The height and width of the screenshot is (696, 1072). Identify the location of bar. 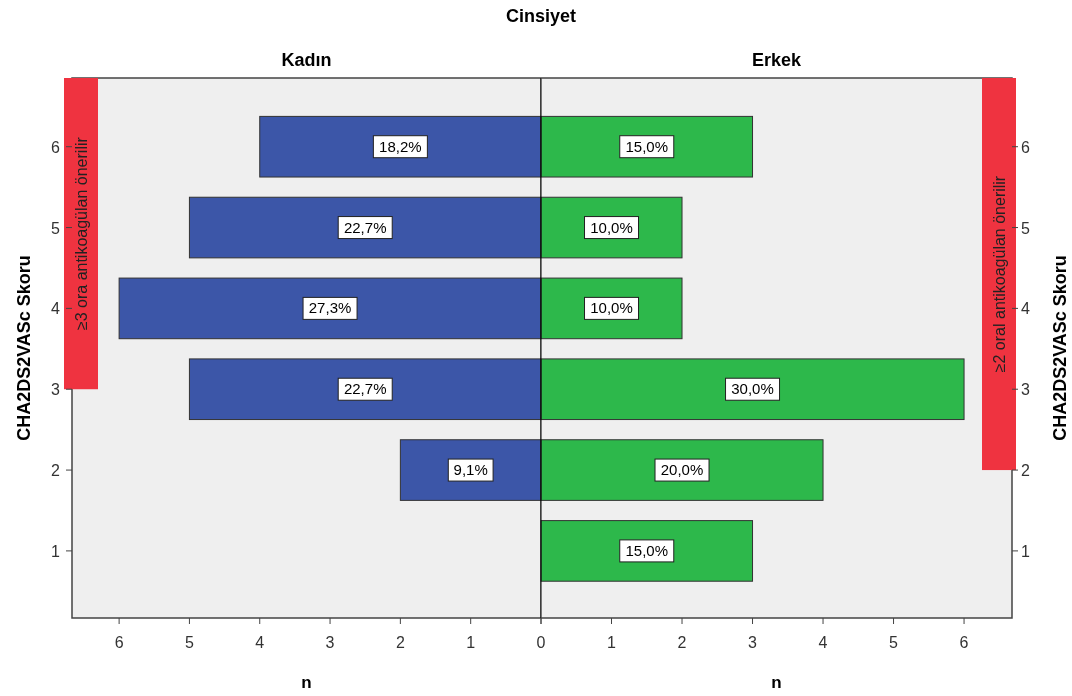
(647, 551).